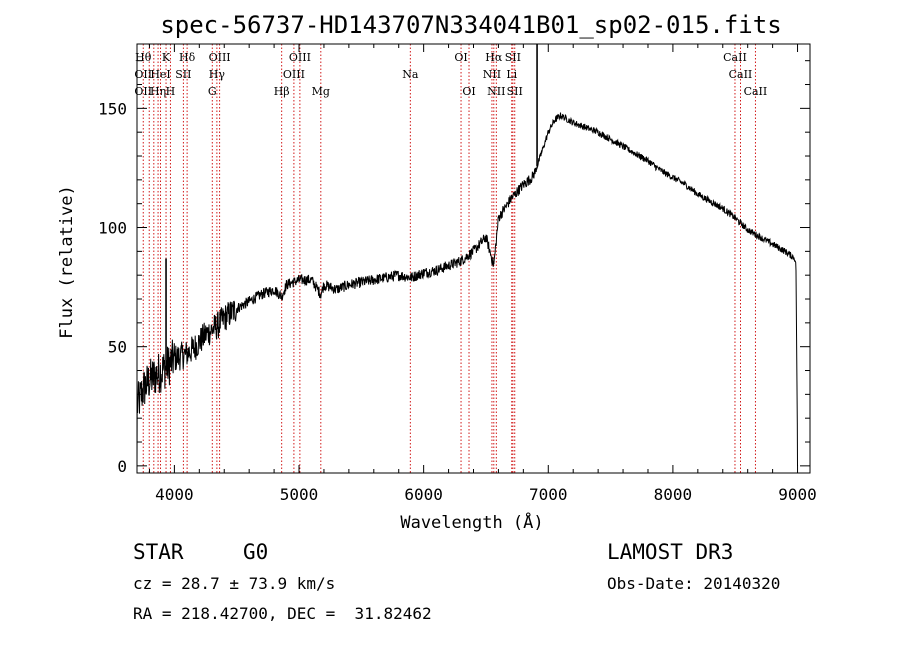 This screenshot has width=900, height=649. What do you see at coordinates (158, 91) in the screenshot?
I see `spectral-line-label: Hη` at bounding box center [158, 91].